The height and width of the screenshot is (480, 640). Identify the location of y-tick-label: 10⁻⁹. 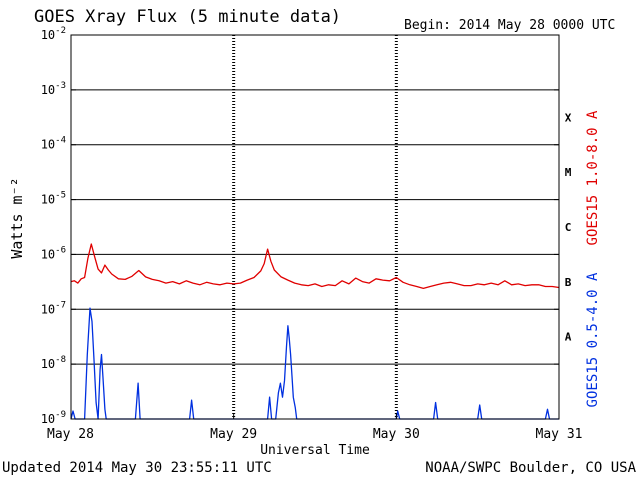
(53, 418).